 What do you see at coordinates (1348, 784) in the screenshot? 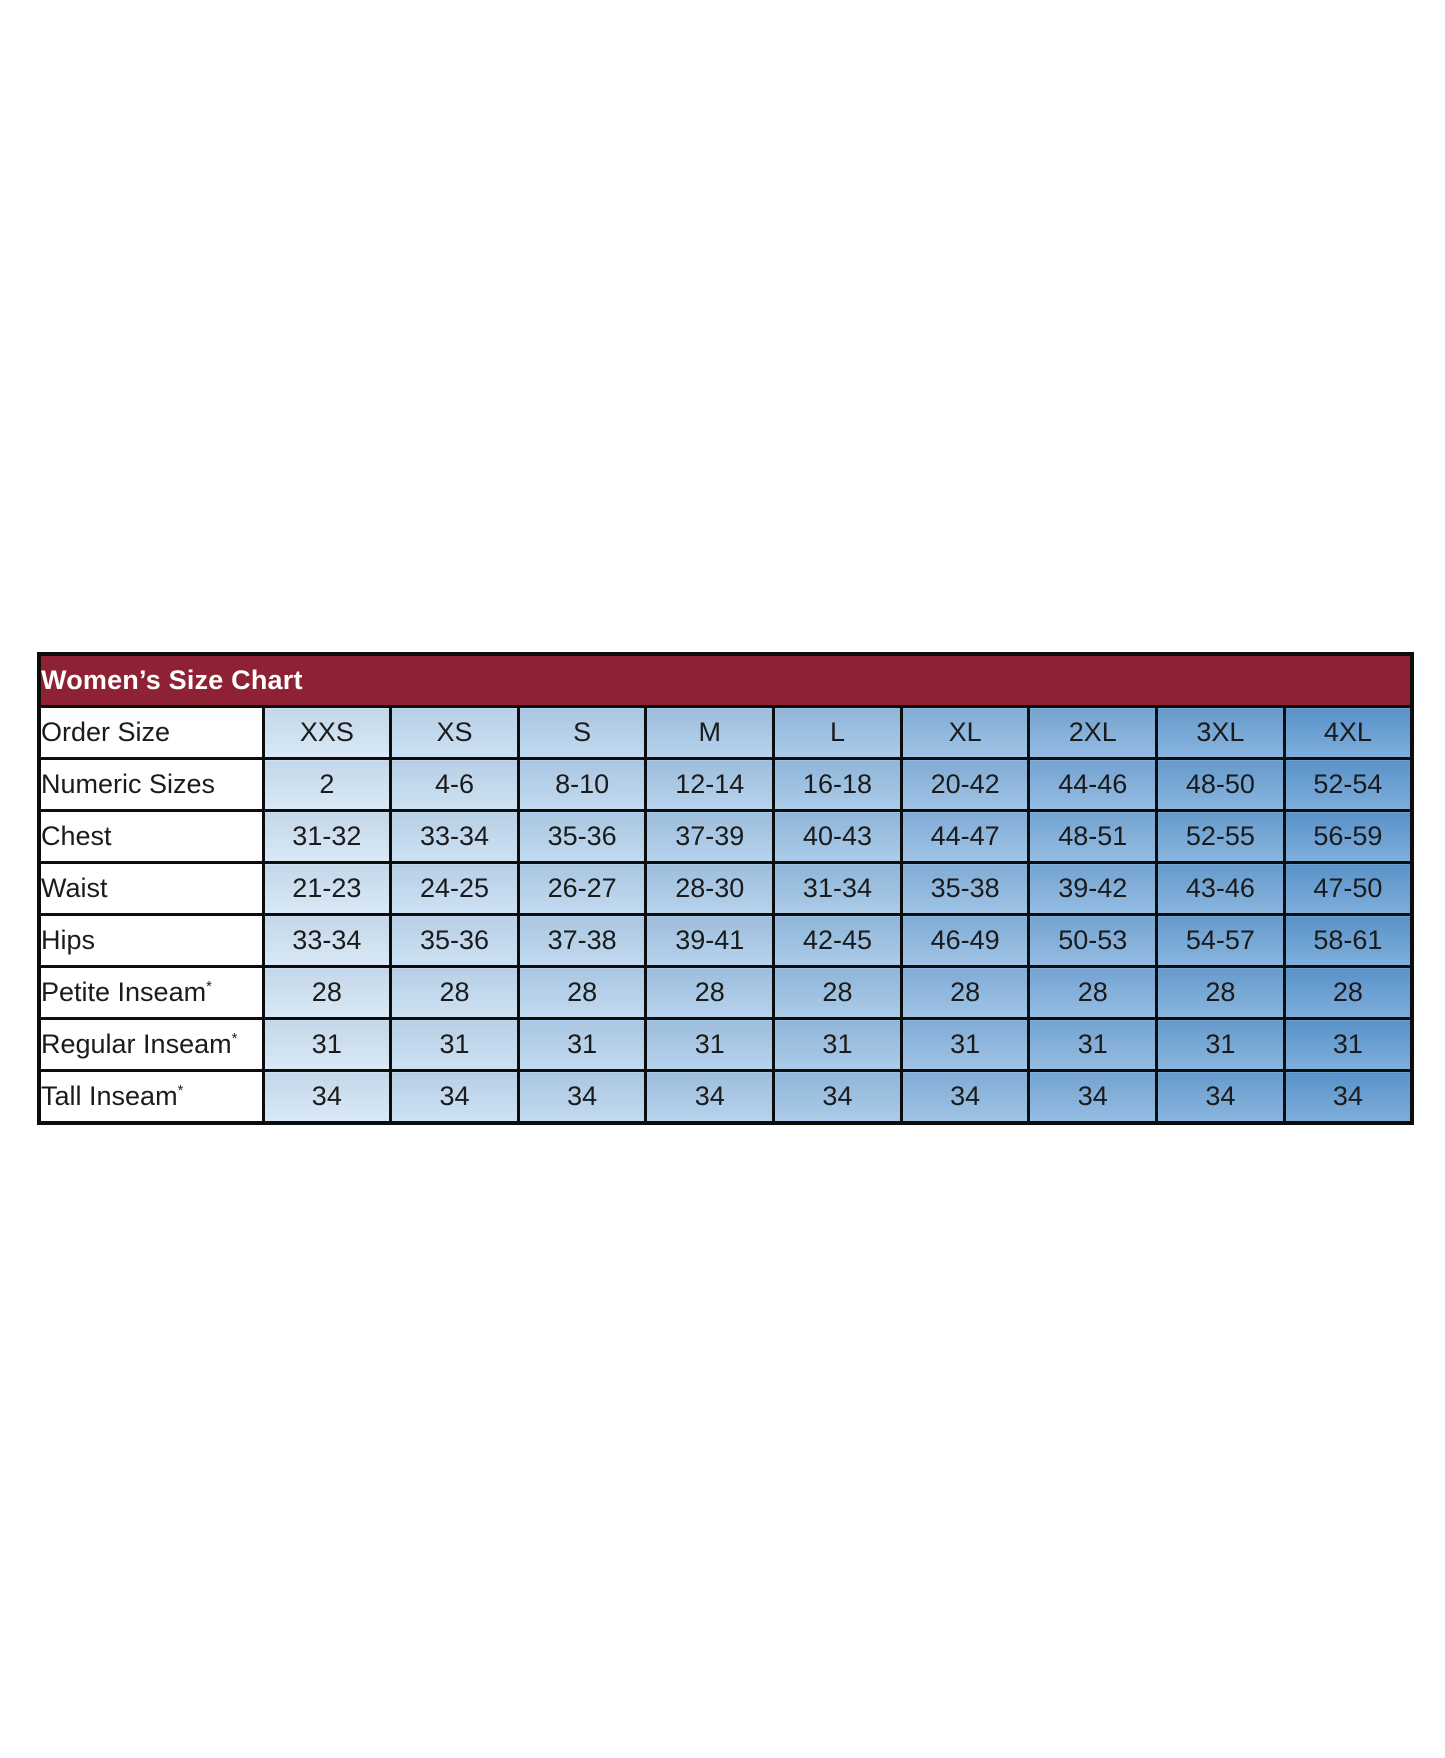
I see `value-cell: 52-54` at bounding box center [1348, 784].